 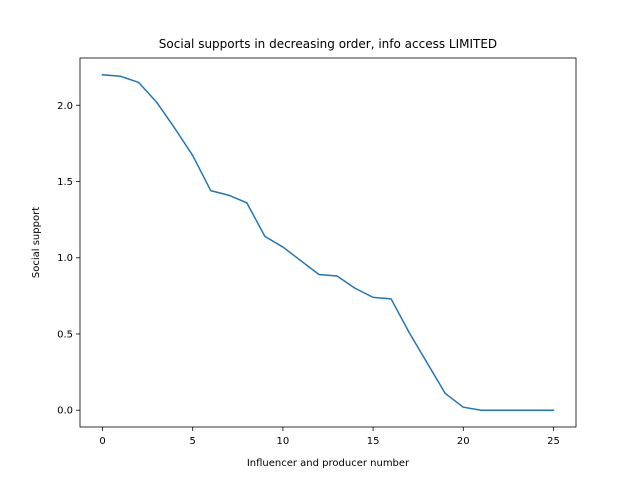 I want to click on y-axis-label: Social support, so click(x=36, y=242).